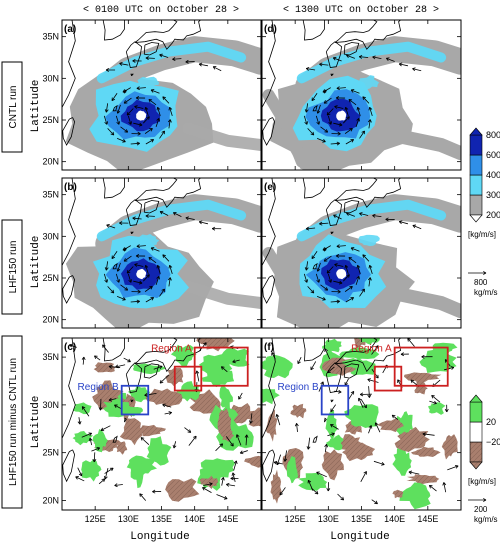 This screenshot has height=544, width=500. I want to click on region-box-region-b, so click(135, 400).